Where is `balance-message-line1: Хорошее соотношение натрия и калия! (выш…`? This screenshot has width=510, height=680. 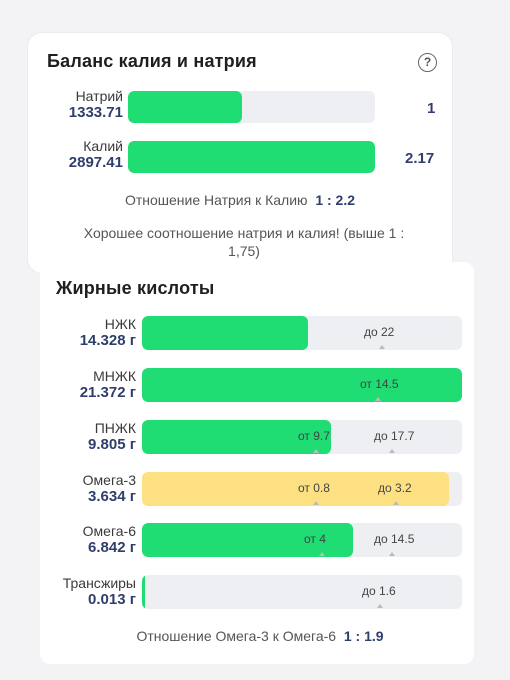 balance-message-line1: Хорошее соотношение натрия и калия! (выш… is located at coordinates (244, 233).